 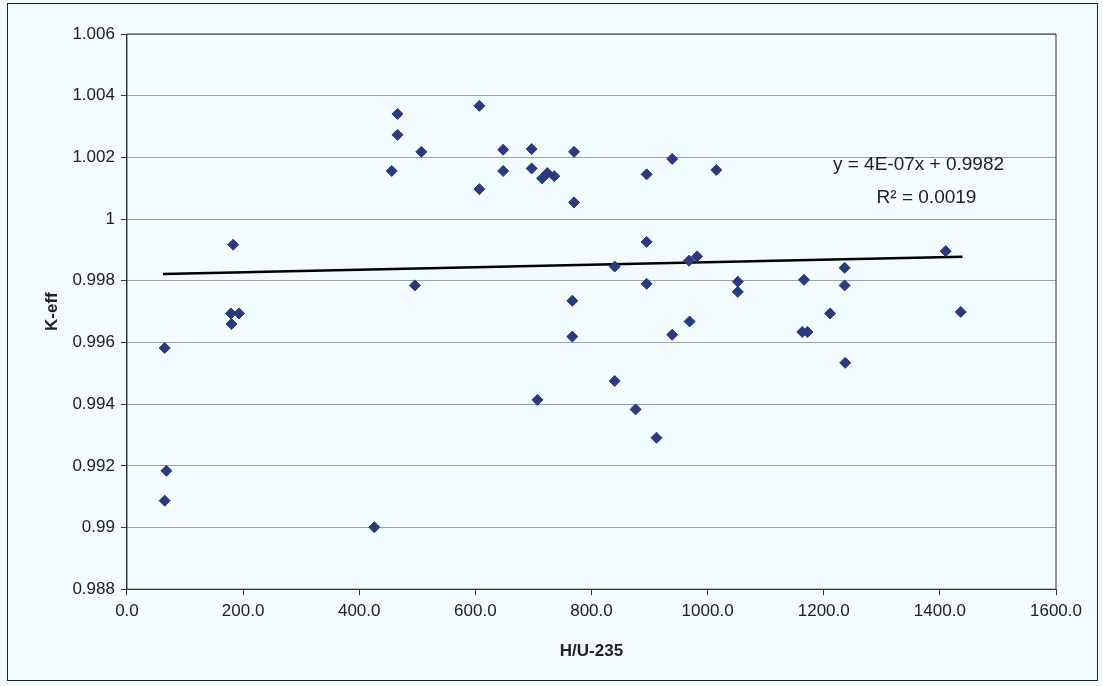 I want to click on x-tick-label: 400.0, so click(x=359, y=611).